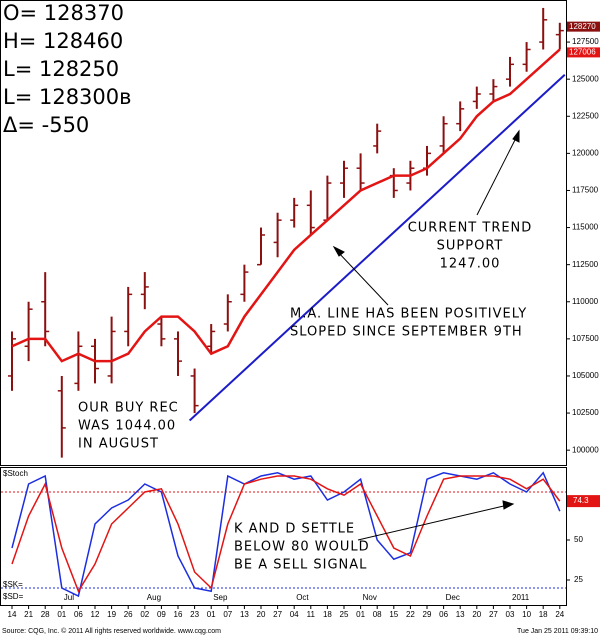  What do you see at coordinates (521, 597) in the screenshot?
I see `month-label: 2011` at bounding box center [521, 597].